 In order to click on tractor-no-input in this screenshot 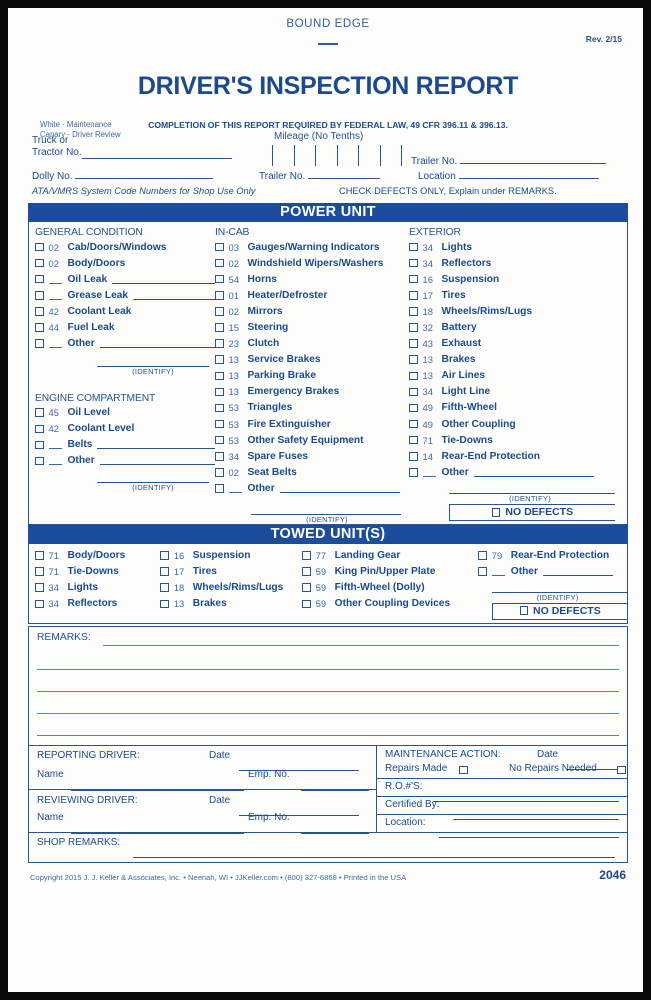, I will do `click(156, 153)`.